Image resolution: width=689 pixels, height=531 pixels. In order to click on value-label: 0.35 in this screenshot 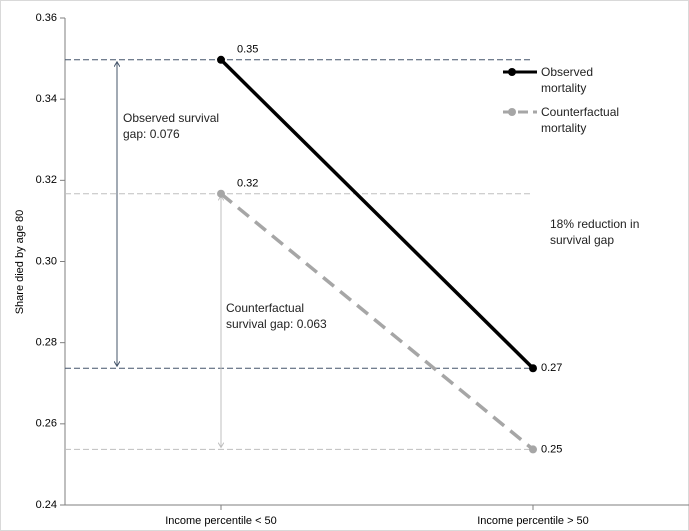, I will do `click(247, 50)`.